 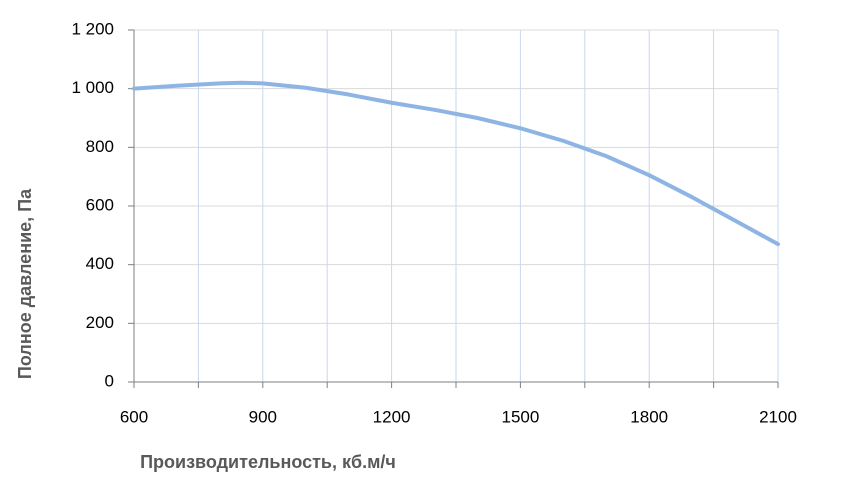 What do you see at coordinates (100, 146) in the screenshot?
I see `y-tick-label: 800` at bounding box center [100, 146].